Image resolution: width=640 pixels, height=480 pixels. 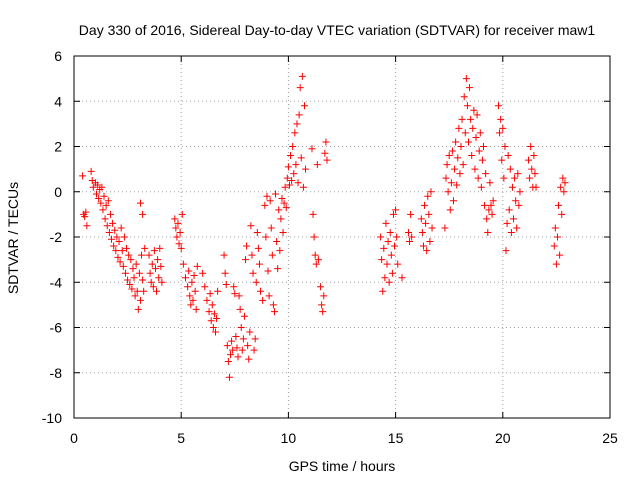 I want to click on x-tick-label: 0, so click(x=74, y=438).